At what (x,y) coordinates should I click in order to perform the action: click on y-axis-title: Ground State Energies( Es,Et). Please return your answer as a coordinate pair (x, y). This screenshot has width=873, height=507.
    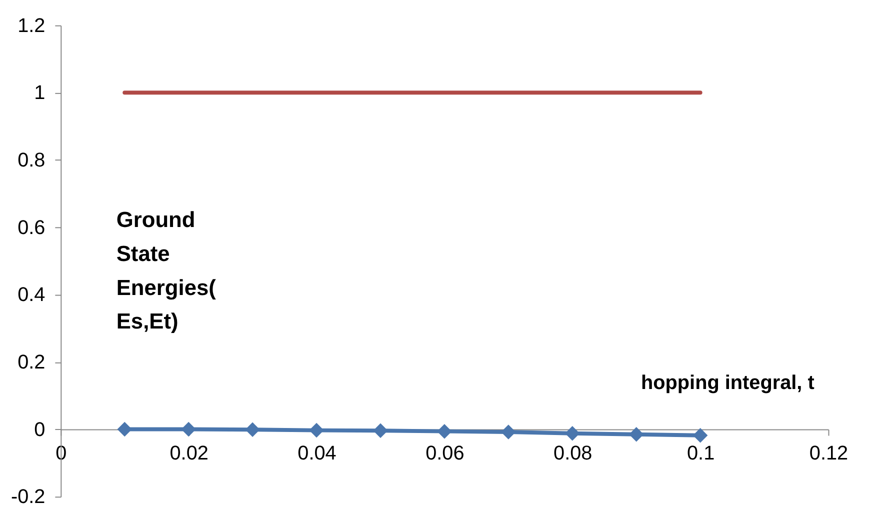
    Looking at the image, I should click on (166, 270).